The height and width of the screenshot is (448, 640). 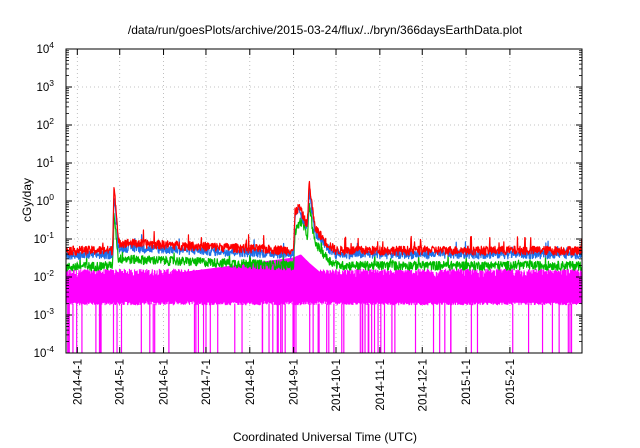 I want to click on x-tick-label: 2014-11-1, so click(x=381, y=385).